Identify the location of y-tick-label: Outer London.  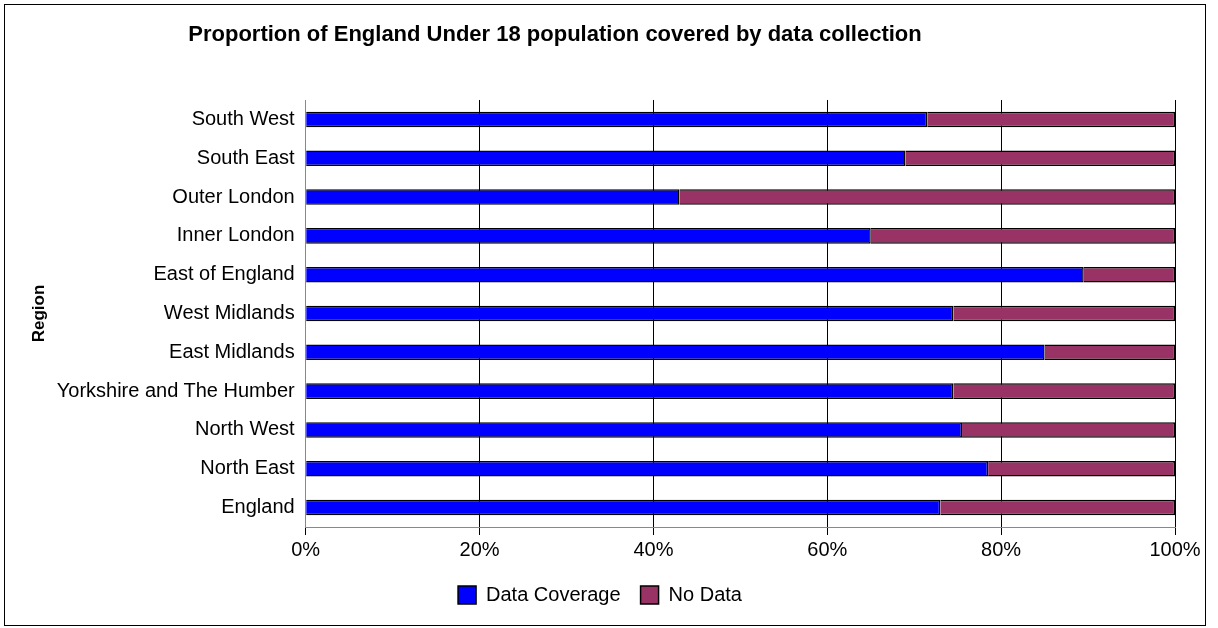
(233, 195).